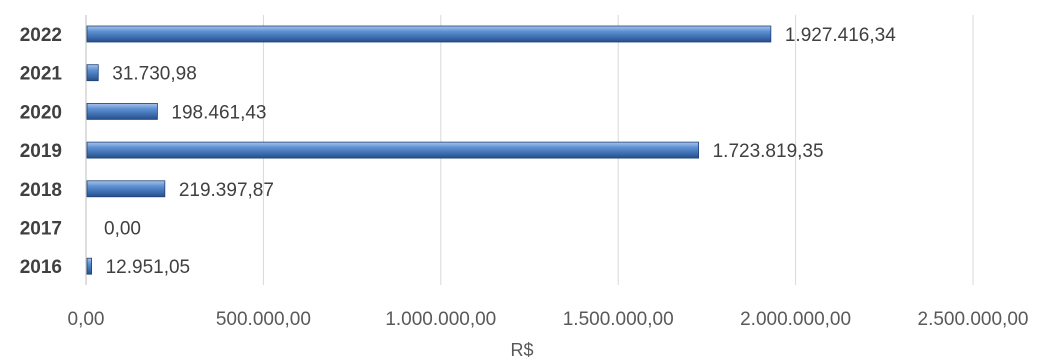 This screenshot has height=360, width=1039. What do you see at coordinates (41, 229) in the screenshot?
I see `category-label: 2017` at bounding box center [41, 229].